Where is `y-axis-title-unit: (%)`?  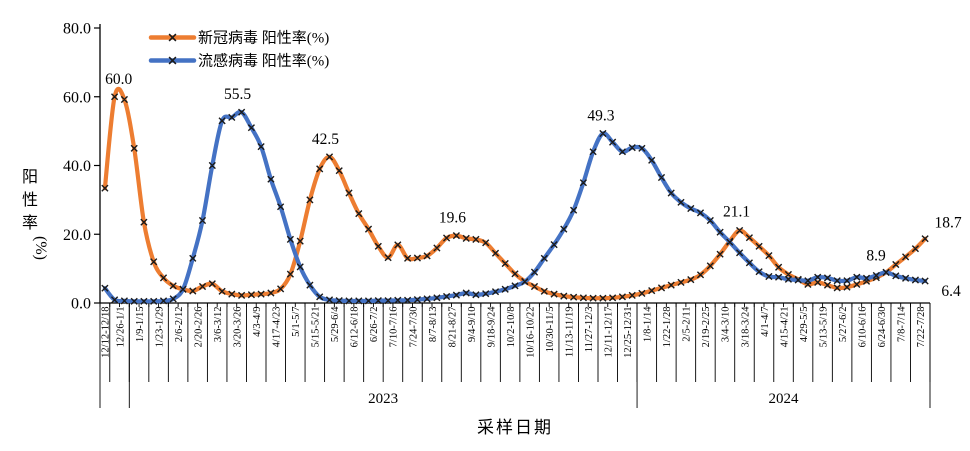
y-axis-title-unit: (%) is located at coordinates (40, 248).